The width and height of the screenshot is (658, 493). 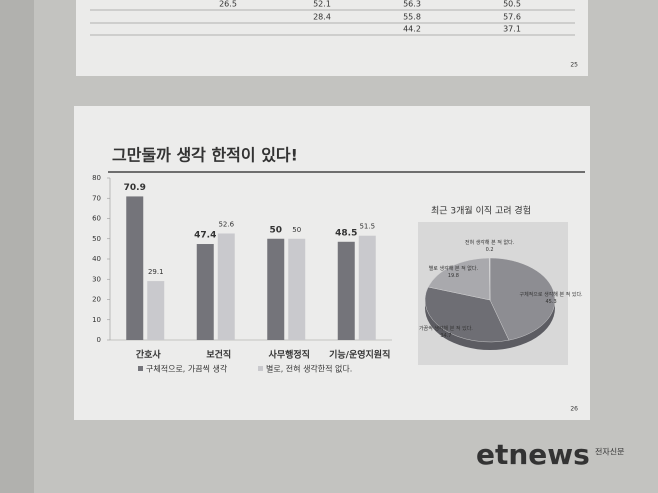 What do you see at coordinates (574, 65) in the screenshot?
I see `page-number: 25` at bounding box center [574, 65].